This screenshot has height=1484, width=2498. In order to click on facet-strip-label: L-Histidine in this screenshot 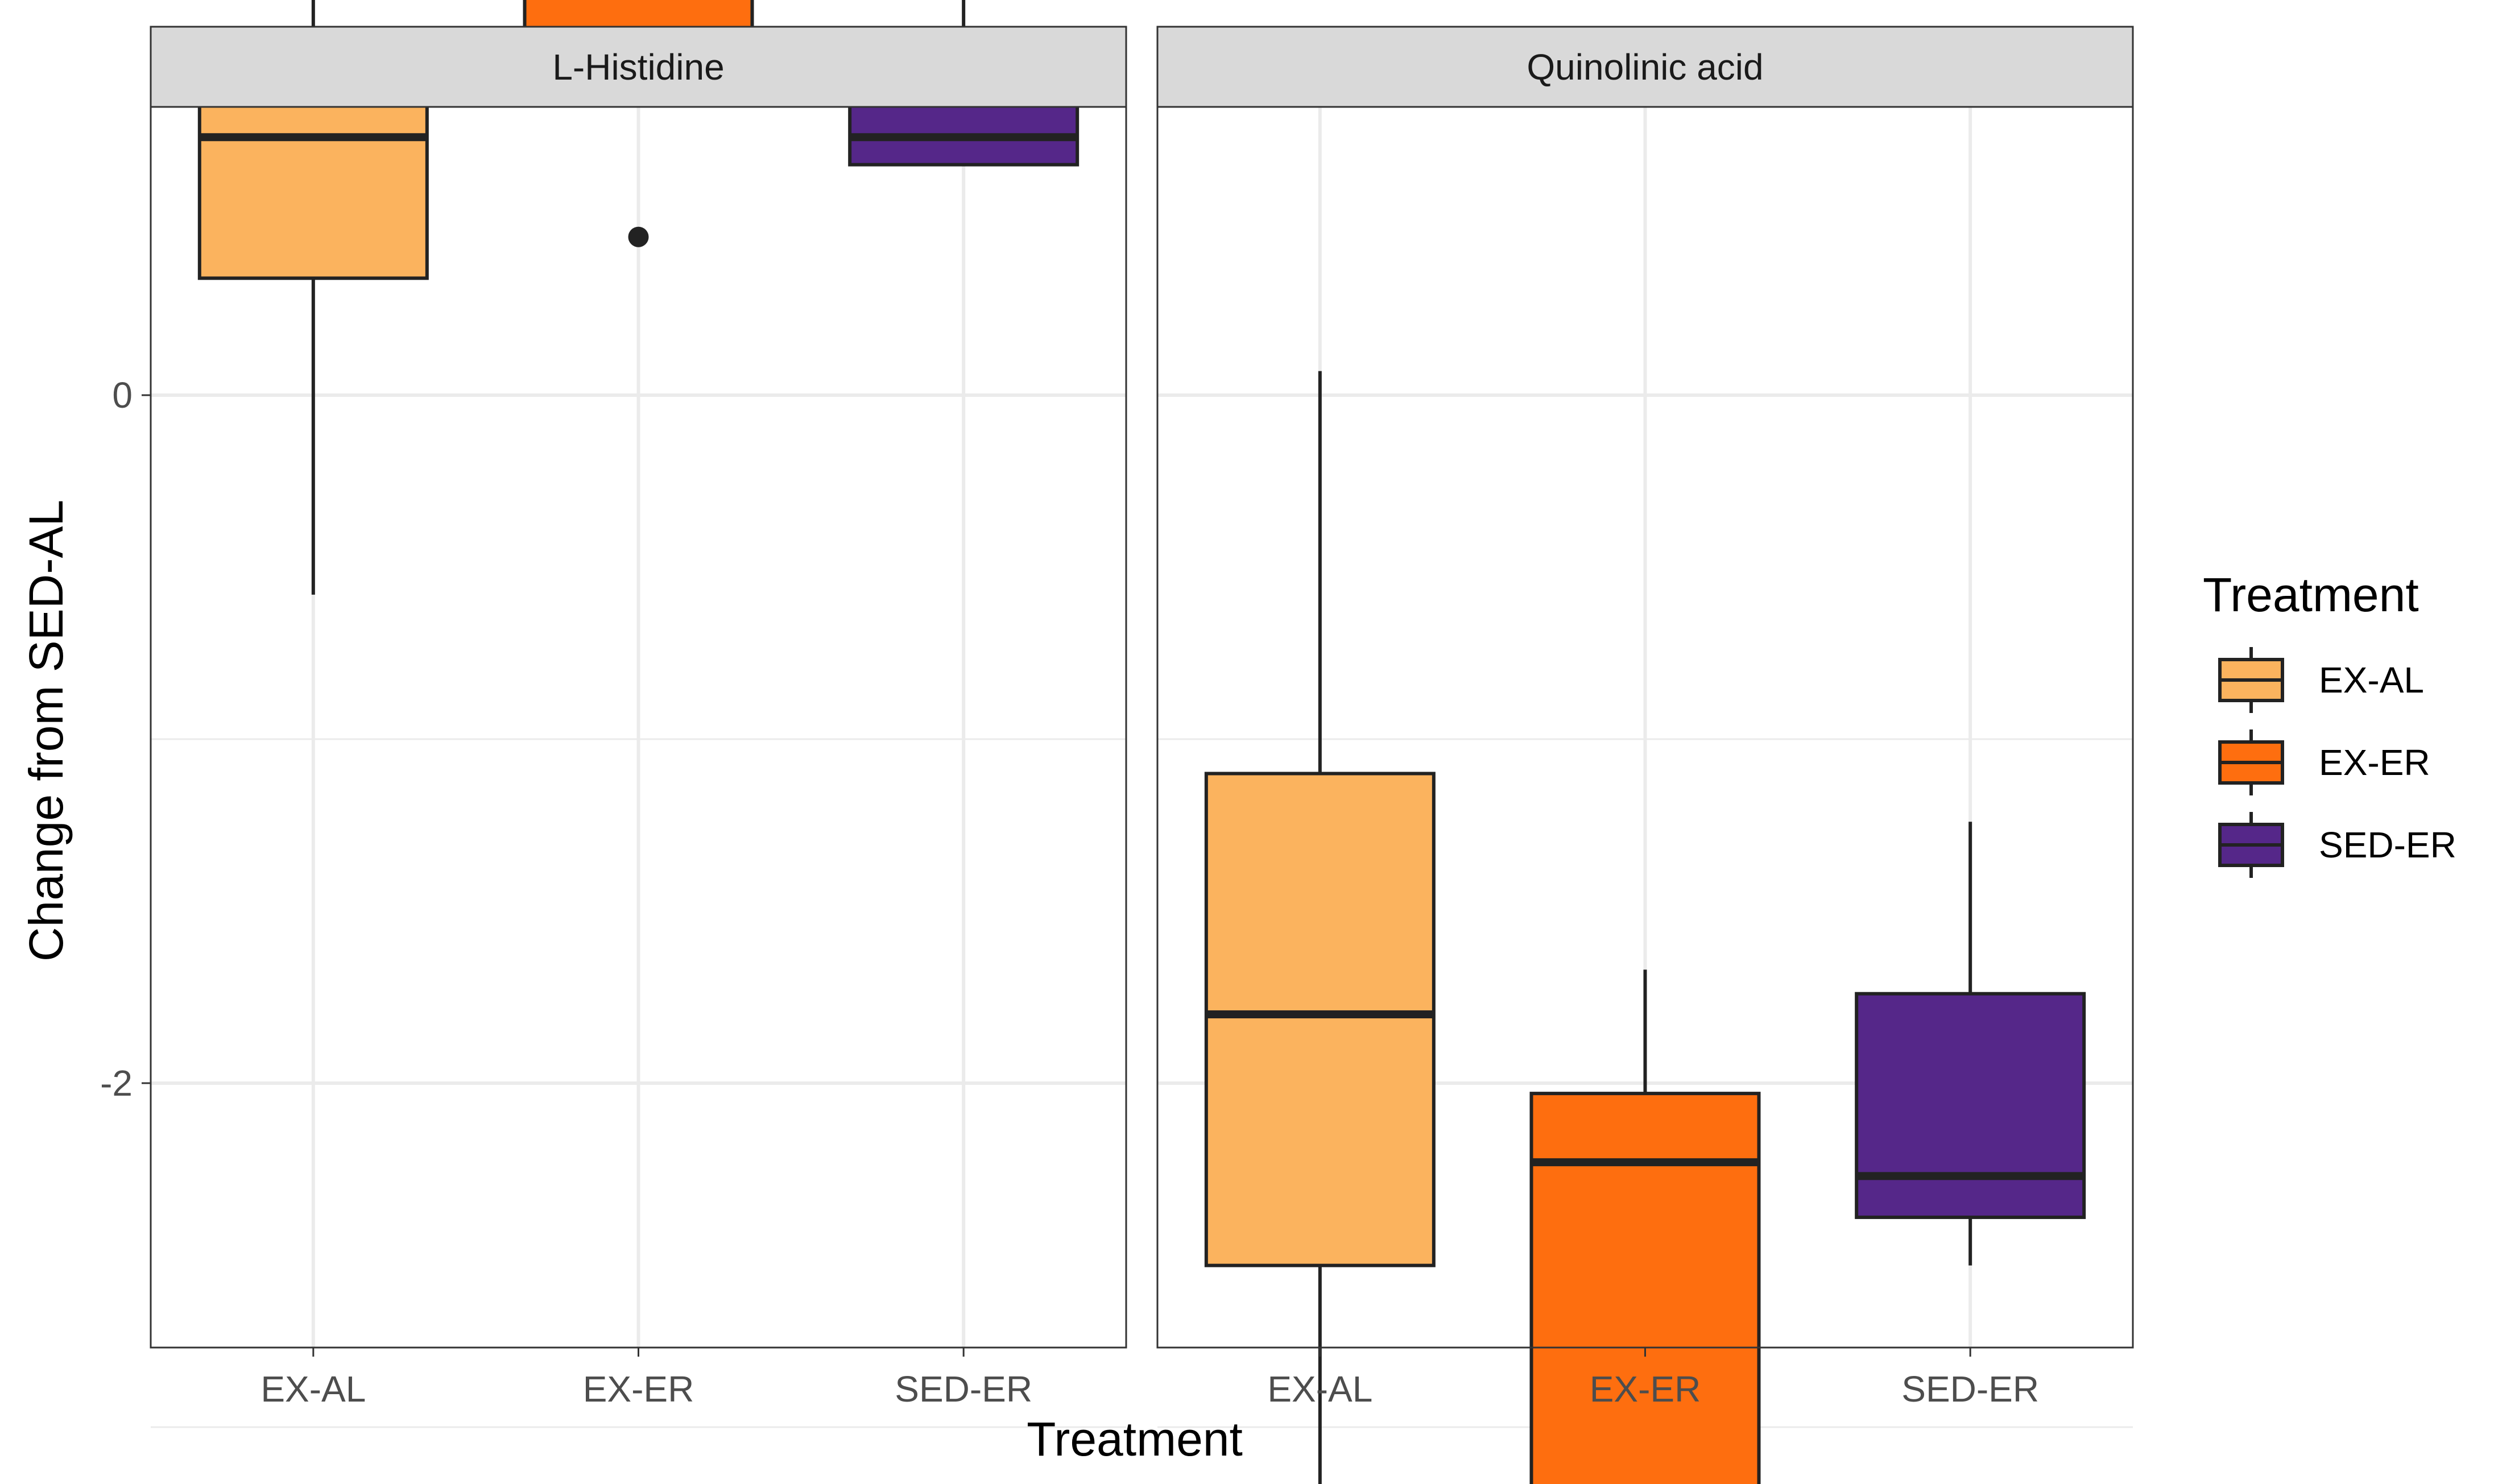, I will do `click(638, 67)`.